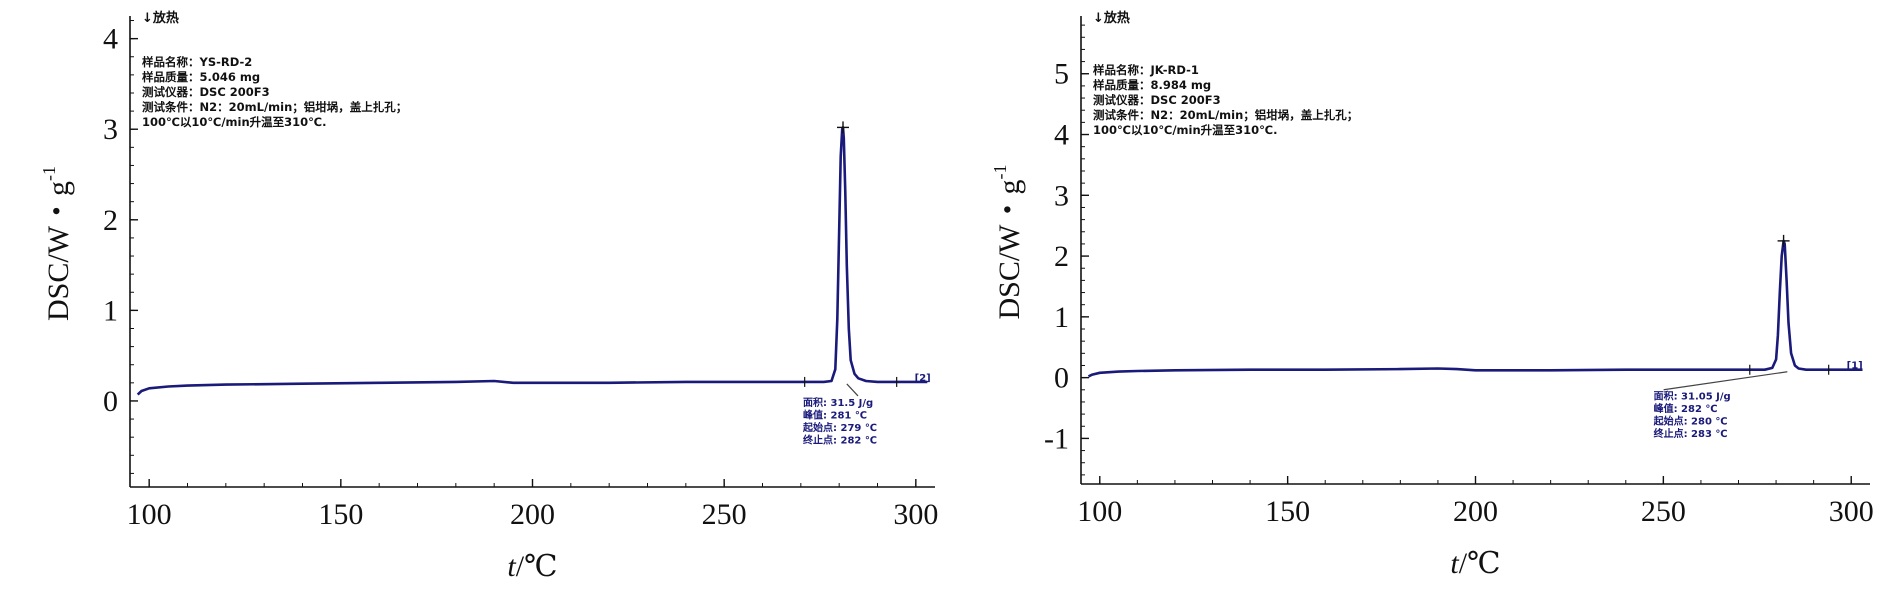 This screenshot has height=591, width=1890. What do you see at coordinates (1146, 70) in the screenshot?
I see `sample-info-line: 样品名称：JK-RD-1` at bounding box center [1146, 70].